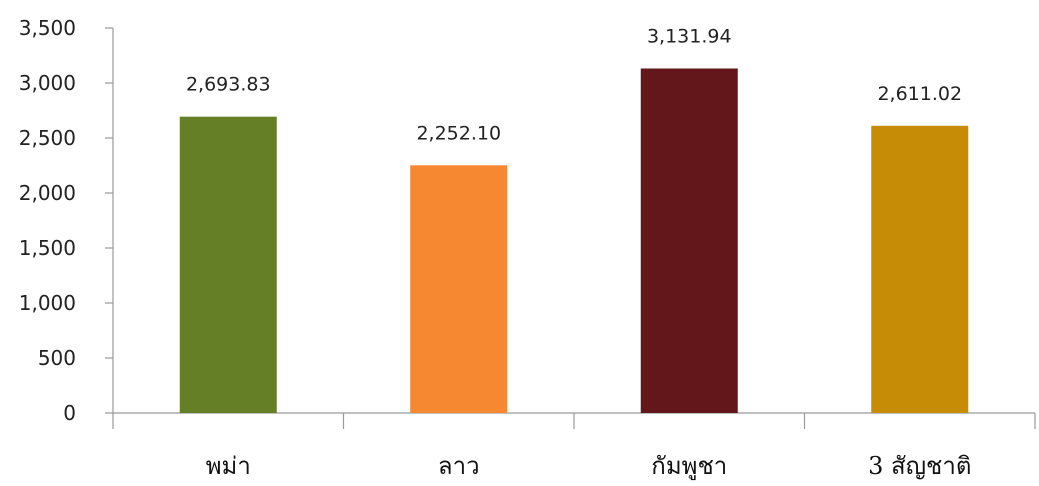 Image resolution: width=1039 pixels, height=486 pixels. What do you see at coordinates (47, 193) in the screenshot?
I see `y-tick-label: 2,000` at bounding box center [47, 193].